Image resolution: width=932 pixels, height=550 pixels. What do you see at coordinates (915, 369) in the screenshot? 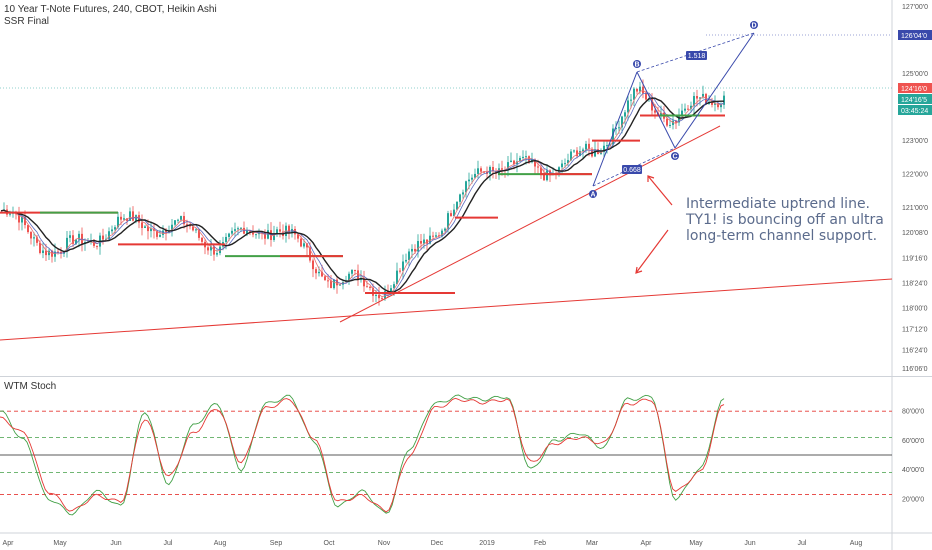
I see `y-tick-label: 116'06'0` at bounding box center [915, 369].